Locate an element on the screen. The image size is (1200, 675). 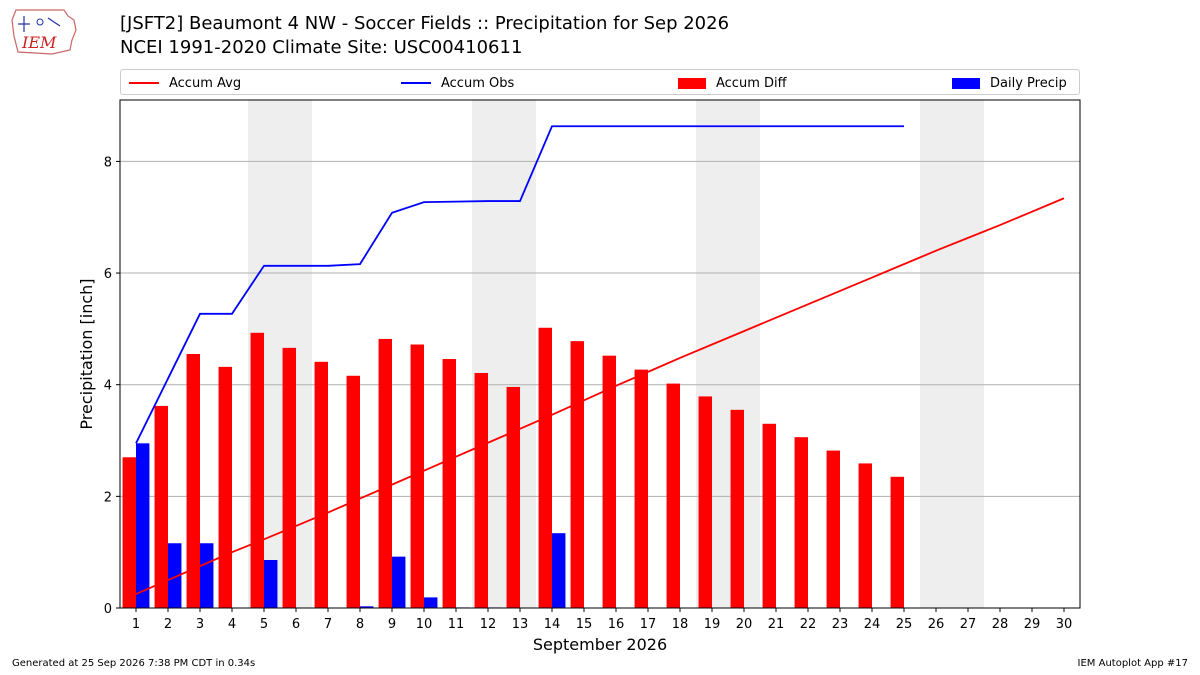
x-tick-label-20: 20 is located at coordinates (744, 624).